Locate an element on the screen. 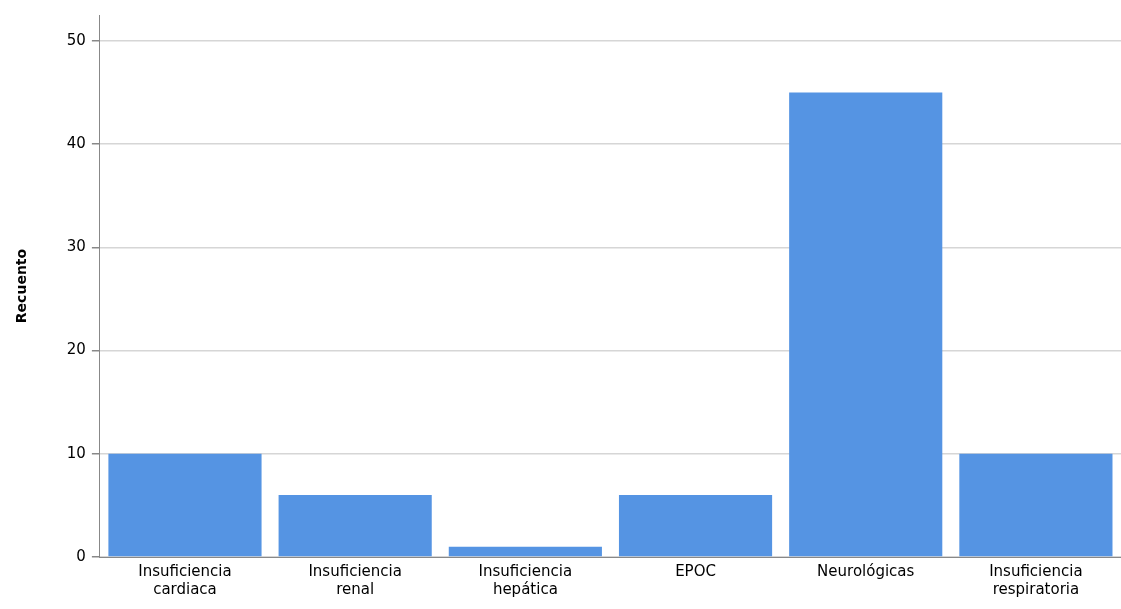 The height and width of the screenshot is (609, 1121). y-tick-label: 50 is located at coordinates (76, 39).